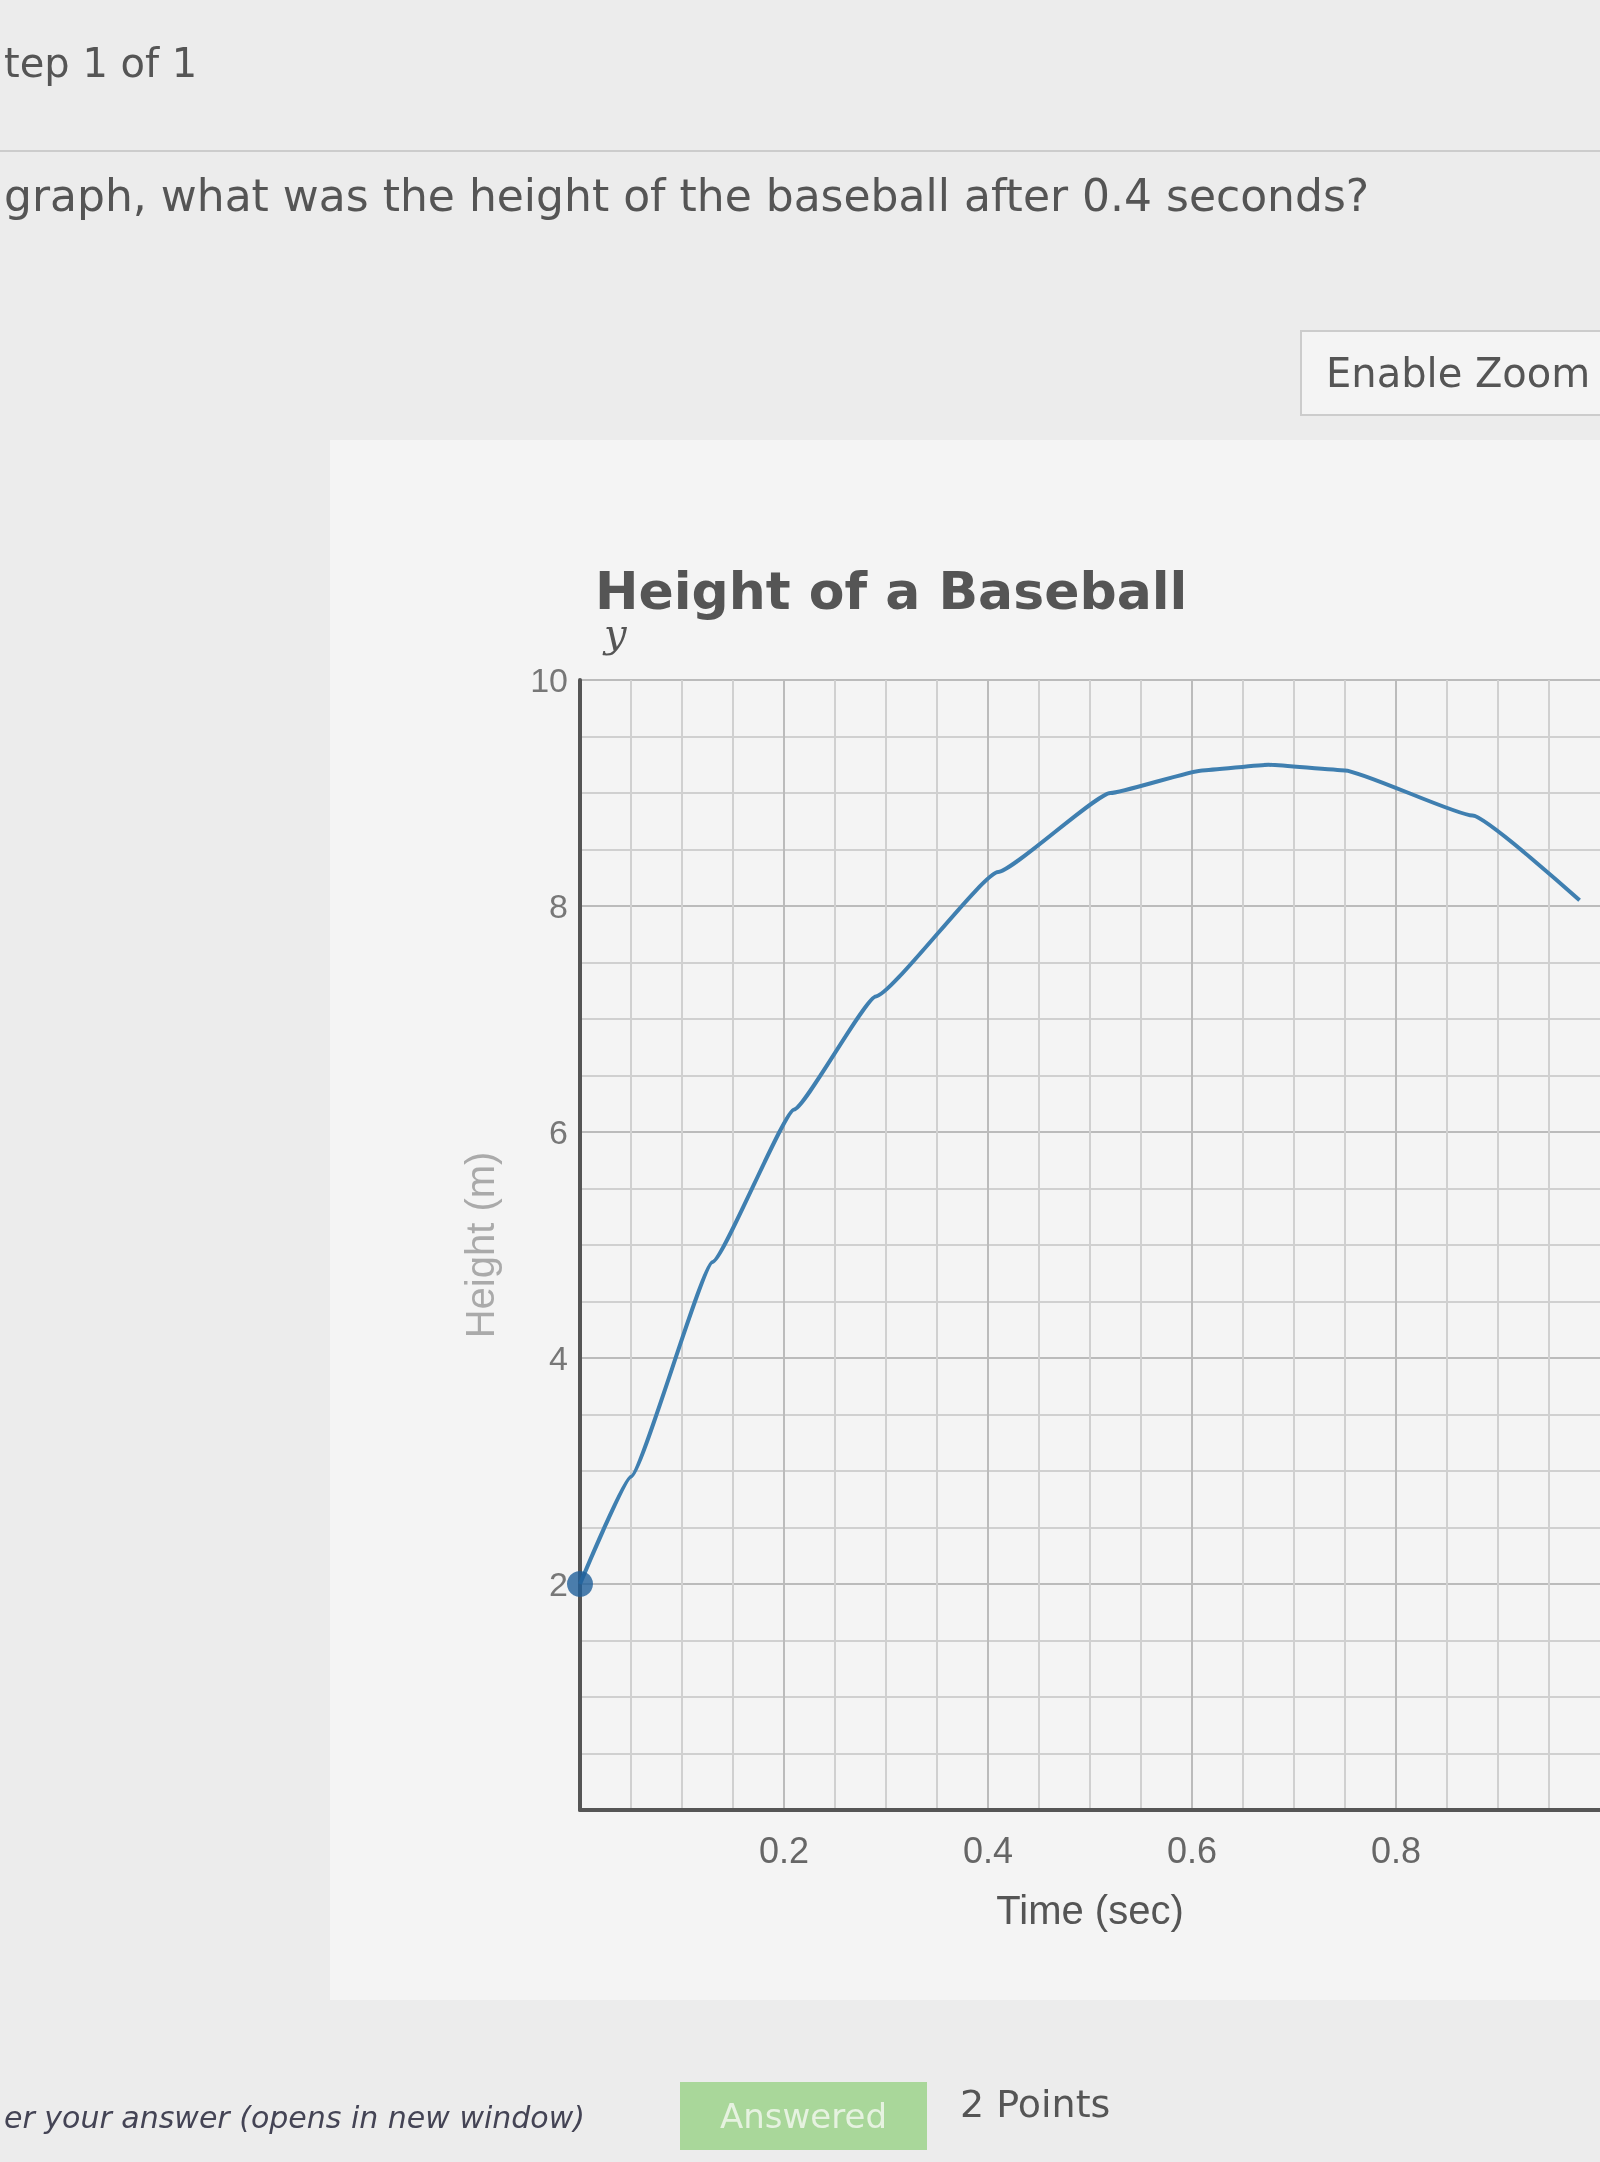 The height and width of the screenshot is (2162, 1600). What do you see at coordinates (1192, 1850) in the screenshot?
I see `x-tick-label: 0.6` at bounding box center [1192, 1850].